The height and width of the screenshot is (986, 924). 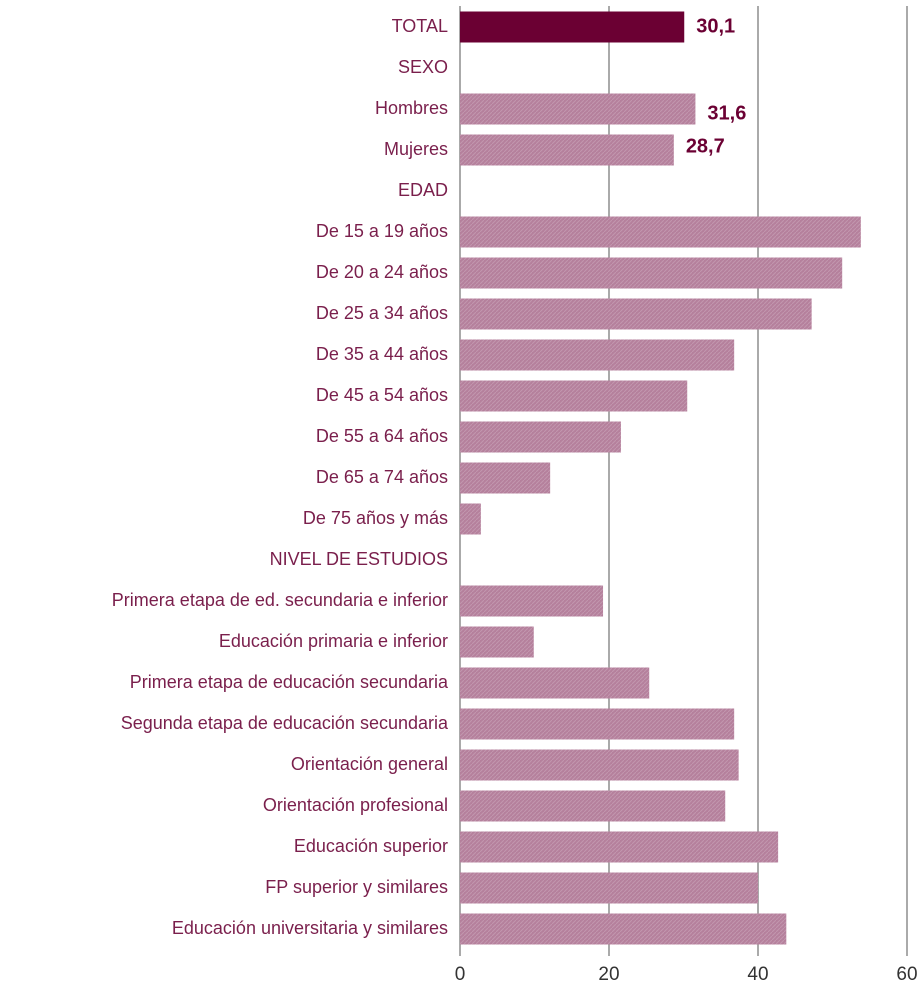 I want to click on category-label: TOTAL, so click(x=420, y=26).